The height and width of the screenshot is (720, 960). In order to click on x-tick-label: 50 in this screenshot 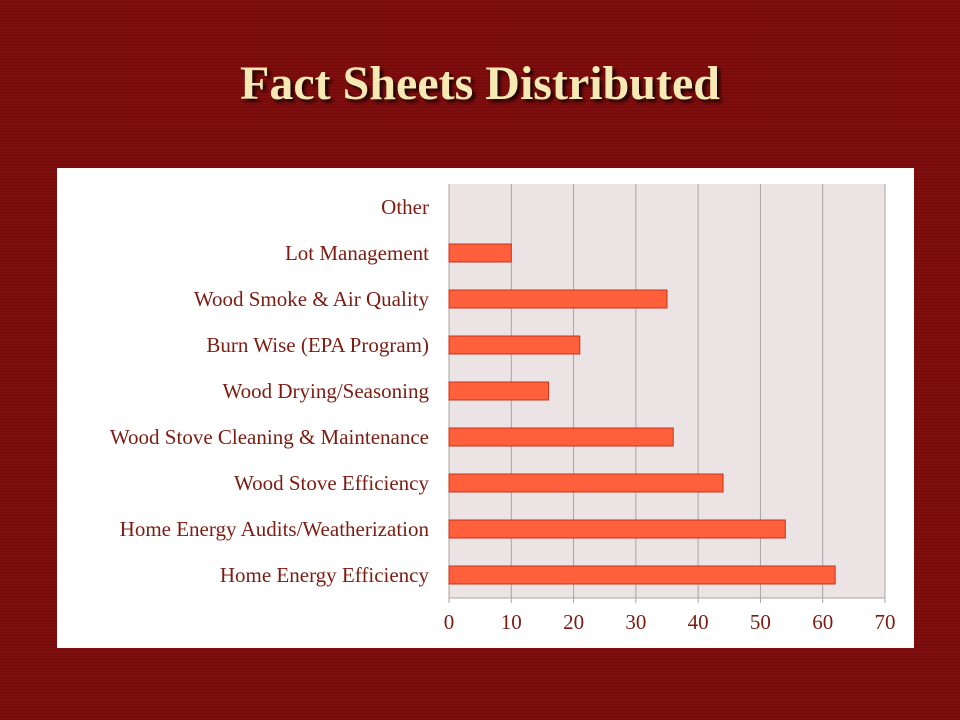, I will do `click(760, 622)`.